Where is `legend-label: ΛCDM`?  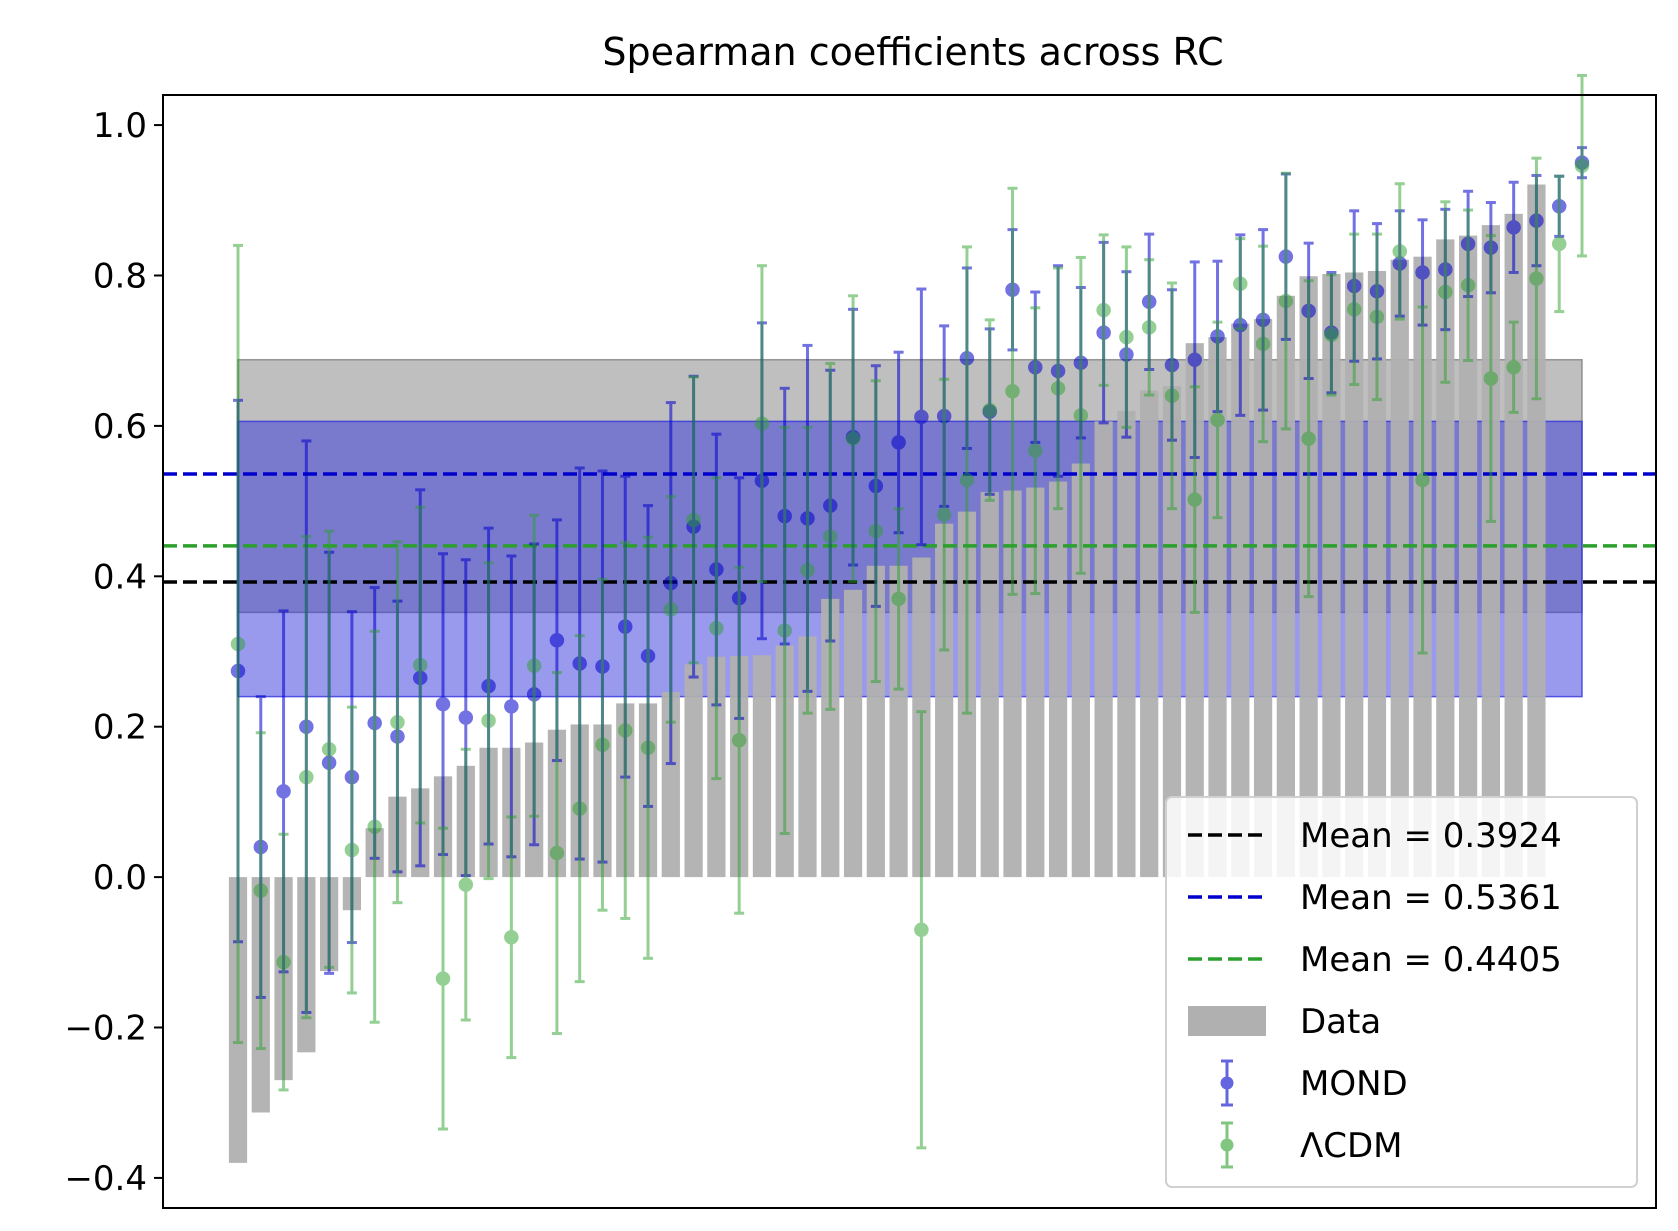
legend-label: ΛCDM is located at coordinates (1351, 1146).